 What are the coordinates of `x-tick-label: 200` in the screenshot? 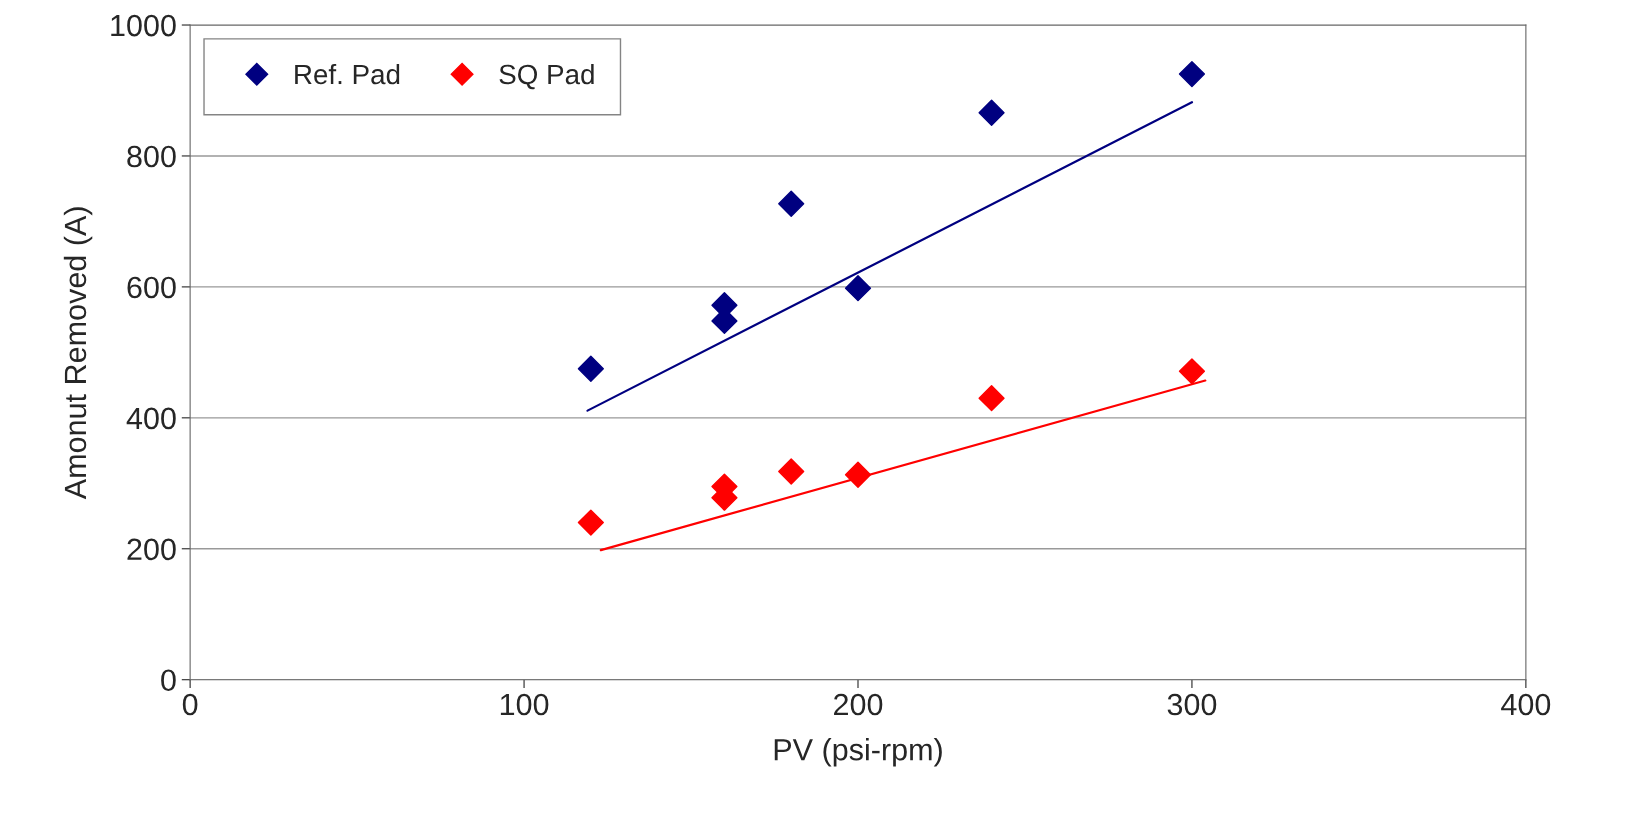 It's located at (858, 704).